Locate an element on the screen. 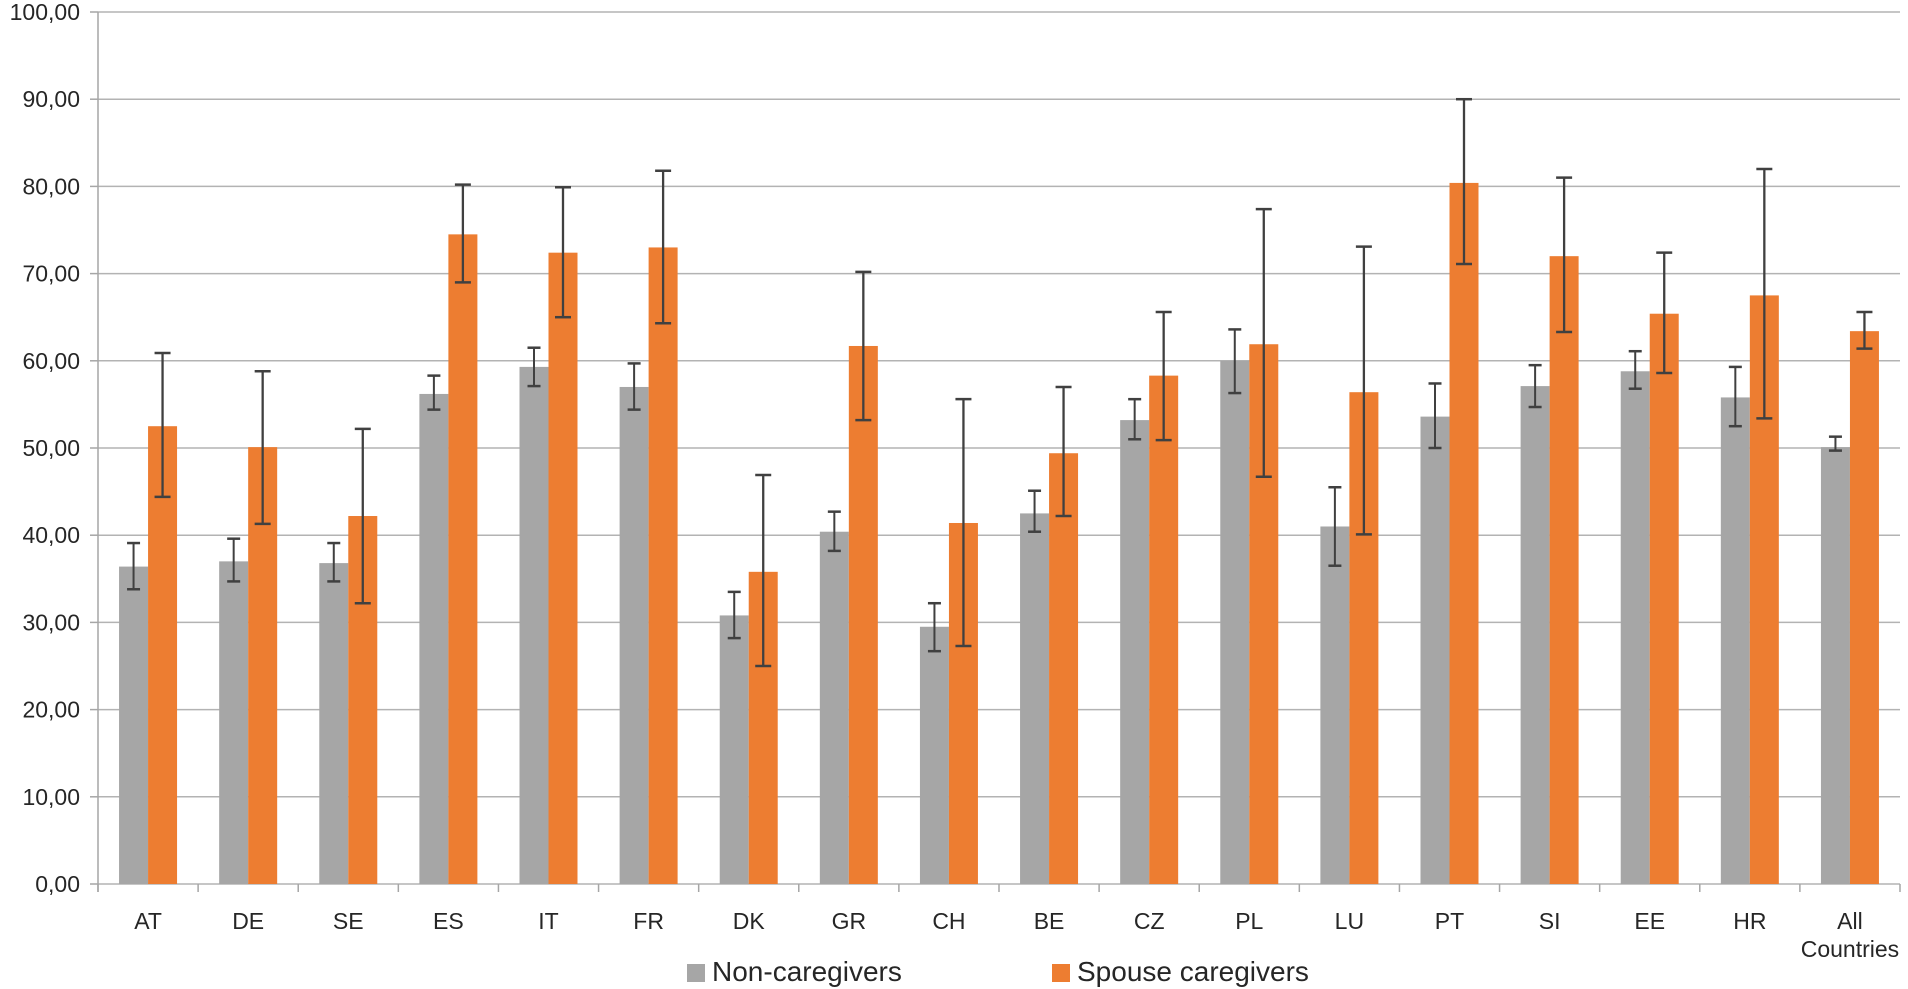 The height and width of the screenshot is (989, 1908). y-axis-label-70: 70,00 is located at coordinates (51, 274).